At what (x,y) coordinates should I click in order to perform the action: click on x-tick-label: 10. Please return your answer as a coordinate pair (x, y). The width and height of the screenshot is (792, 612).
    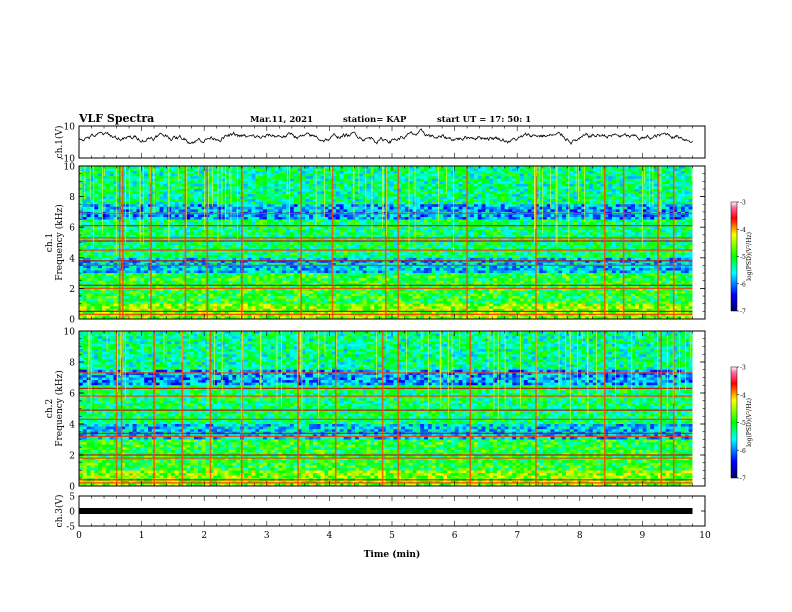
    Looking at the image, I should click on (705, 536).